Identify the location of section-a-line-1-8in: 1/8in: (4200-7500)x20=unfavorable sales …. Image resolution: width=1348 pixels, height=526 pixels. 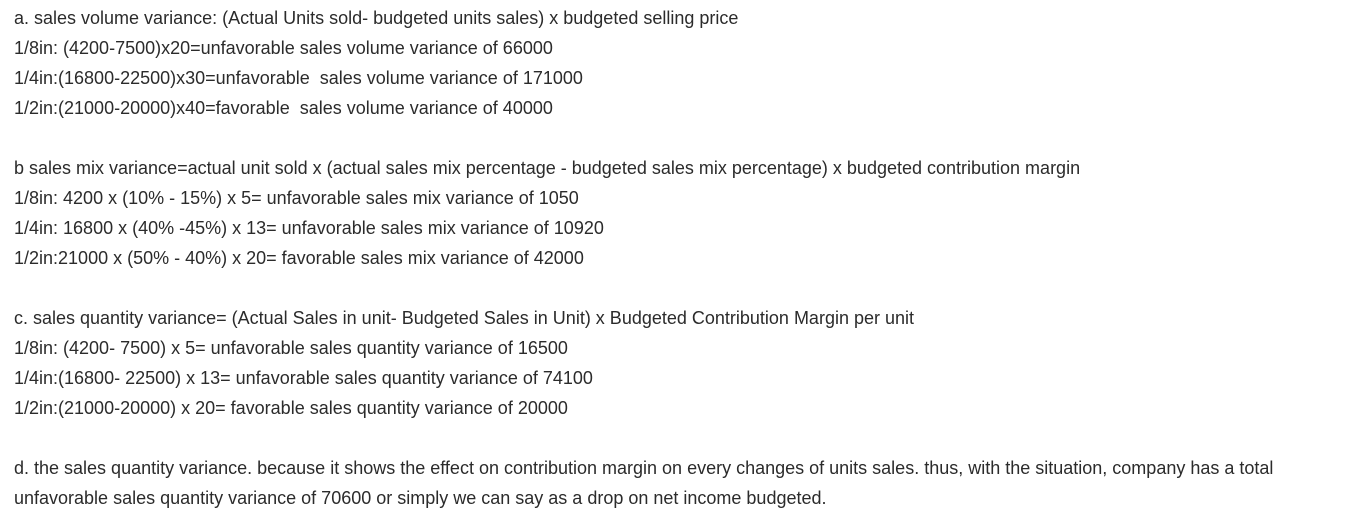
(283, 48).